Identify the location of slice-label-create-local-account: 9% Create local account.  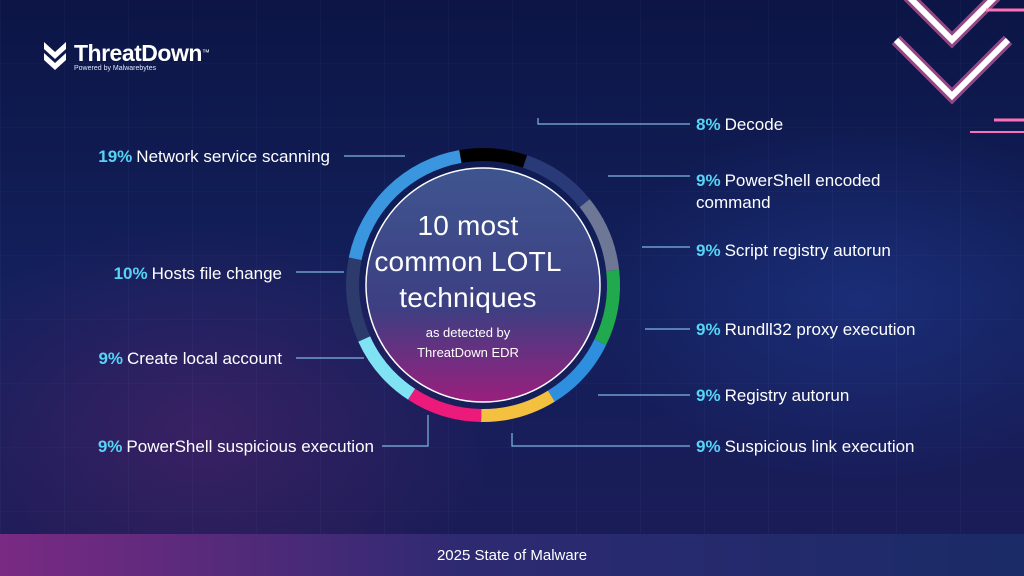
(190, 358).